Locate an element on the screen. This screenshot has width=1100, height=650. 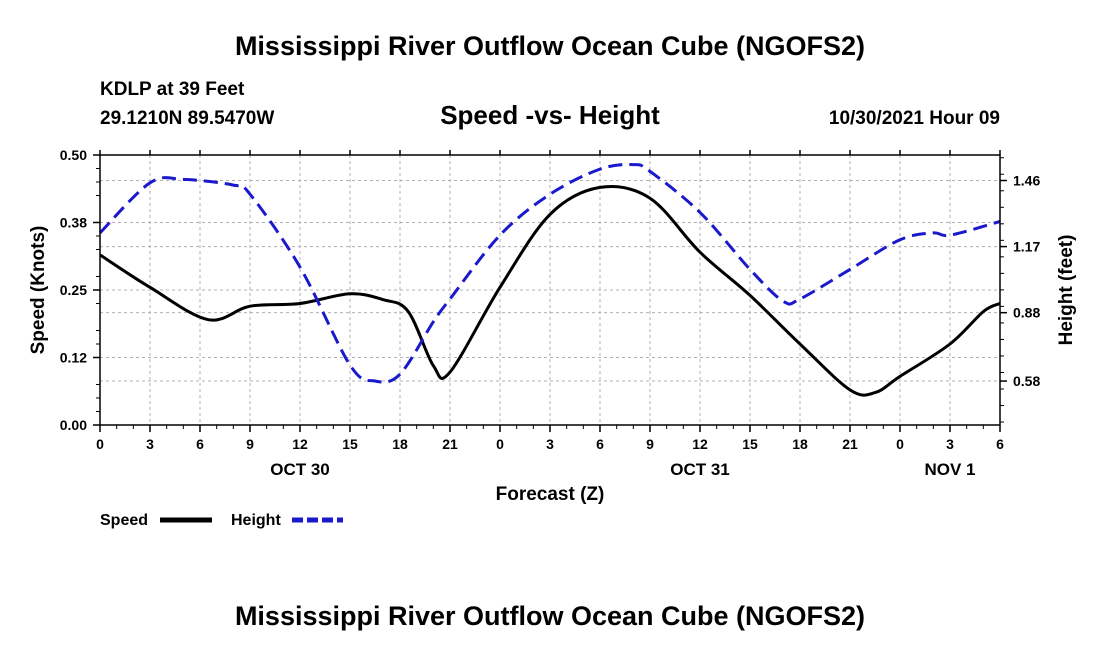
x-tick-label-9: 3 is located at coordinates (550, 444).